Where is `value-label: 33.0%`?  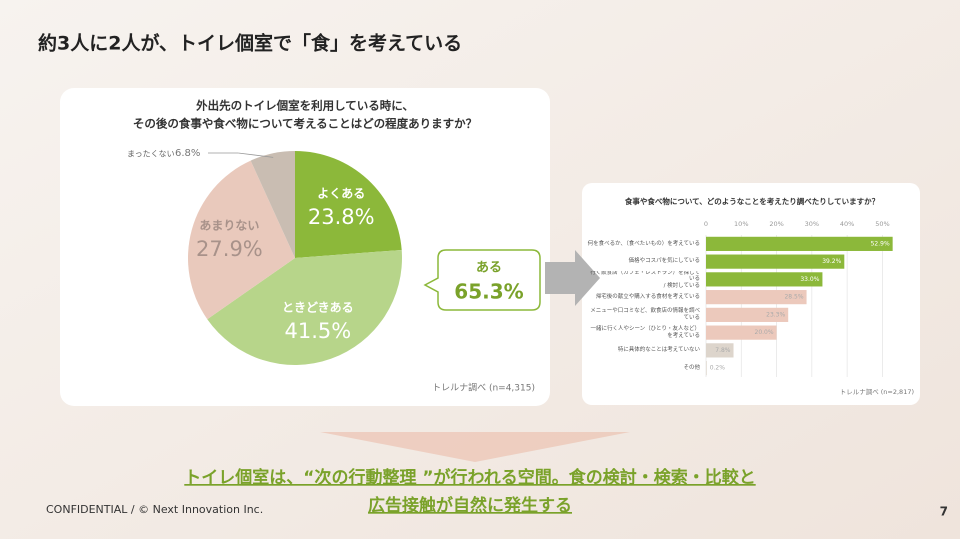
value-label: 33.0% is located at coordinates (809, 279).